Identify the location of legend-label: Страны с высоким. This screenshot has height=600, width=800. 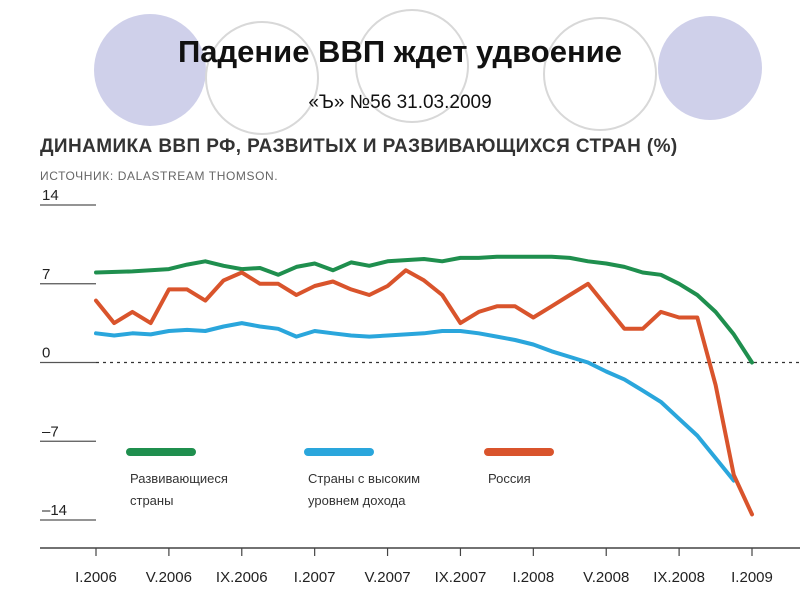
(364, 478).